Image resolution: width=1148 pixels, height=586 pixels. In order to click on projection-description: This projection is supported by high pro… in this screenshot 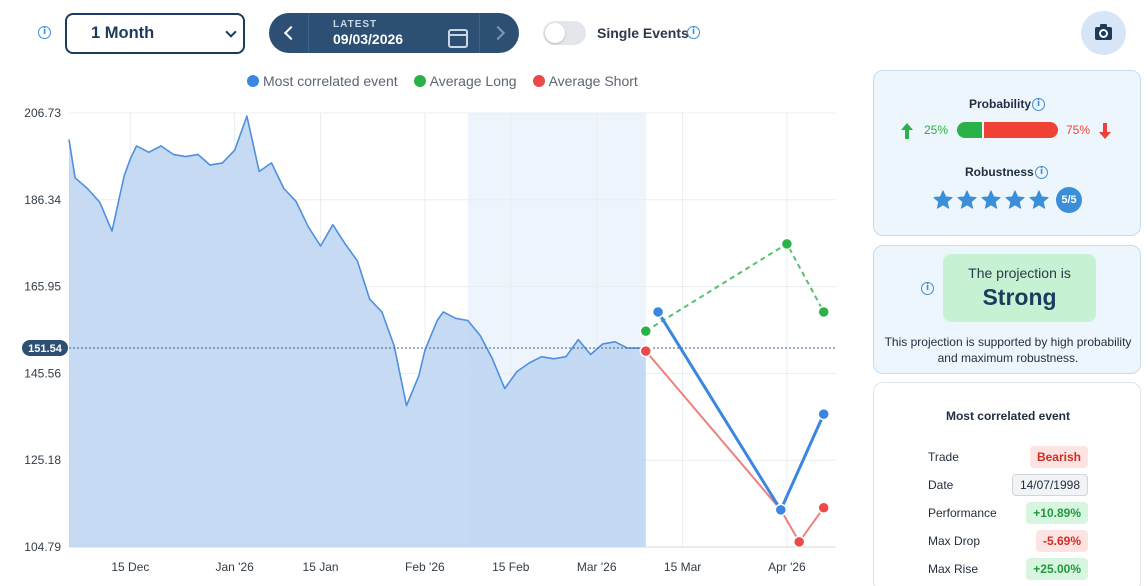, I will do `click(1008, 350)`.